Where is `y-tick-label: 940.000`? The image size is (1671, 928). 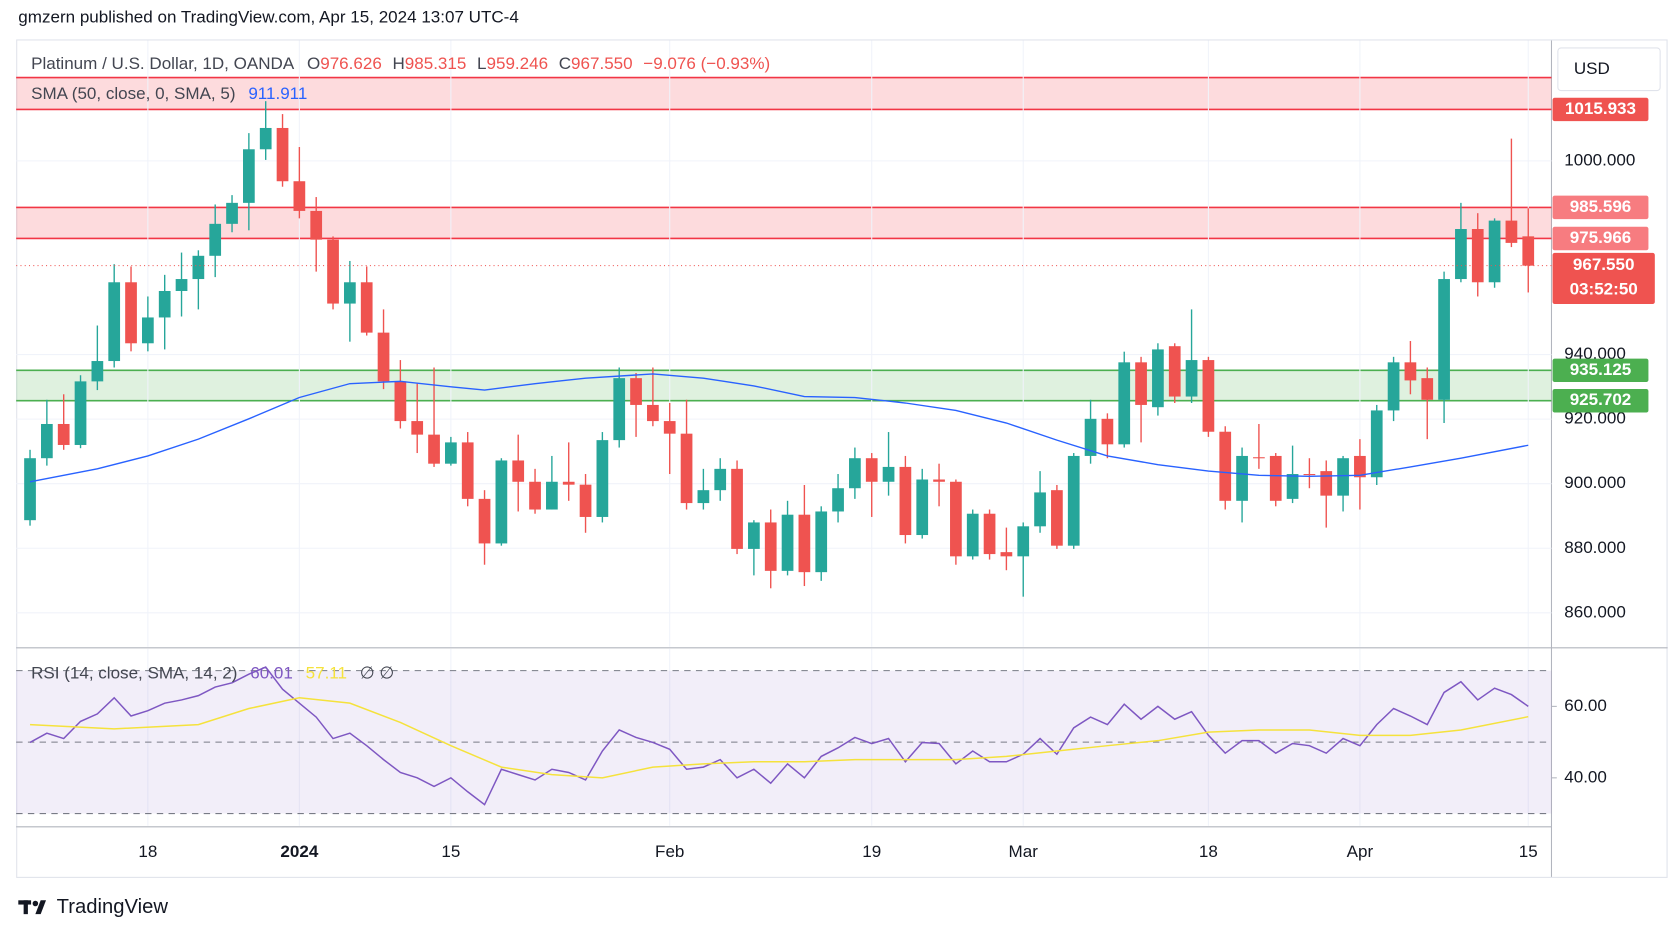 y-tick-label: 940.000 is located at coordinates (1595, 353).